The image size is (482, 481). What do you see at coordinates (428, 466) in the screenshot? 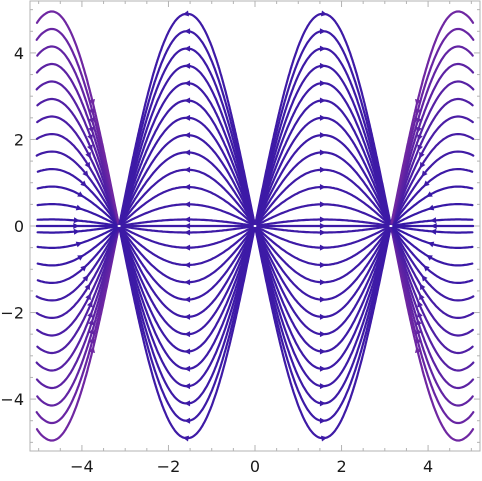
I see `x-tick-label: 4` at bounding box center [428, 466].